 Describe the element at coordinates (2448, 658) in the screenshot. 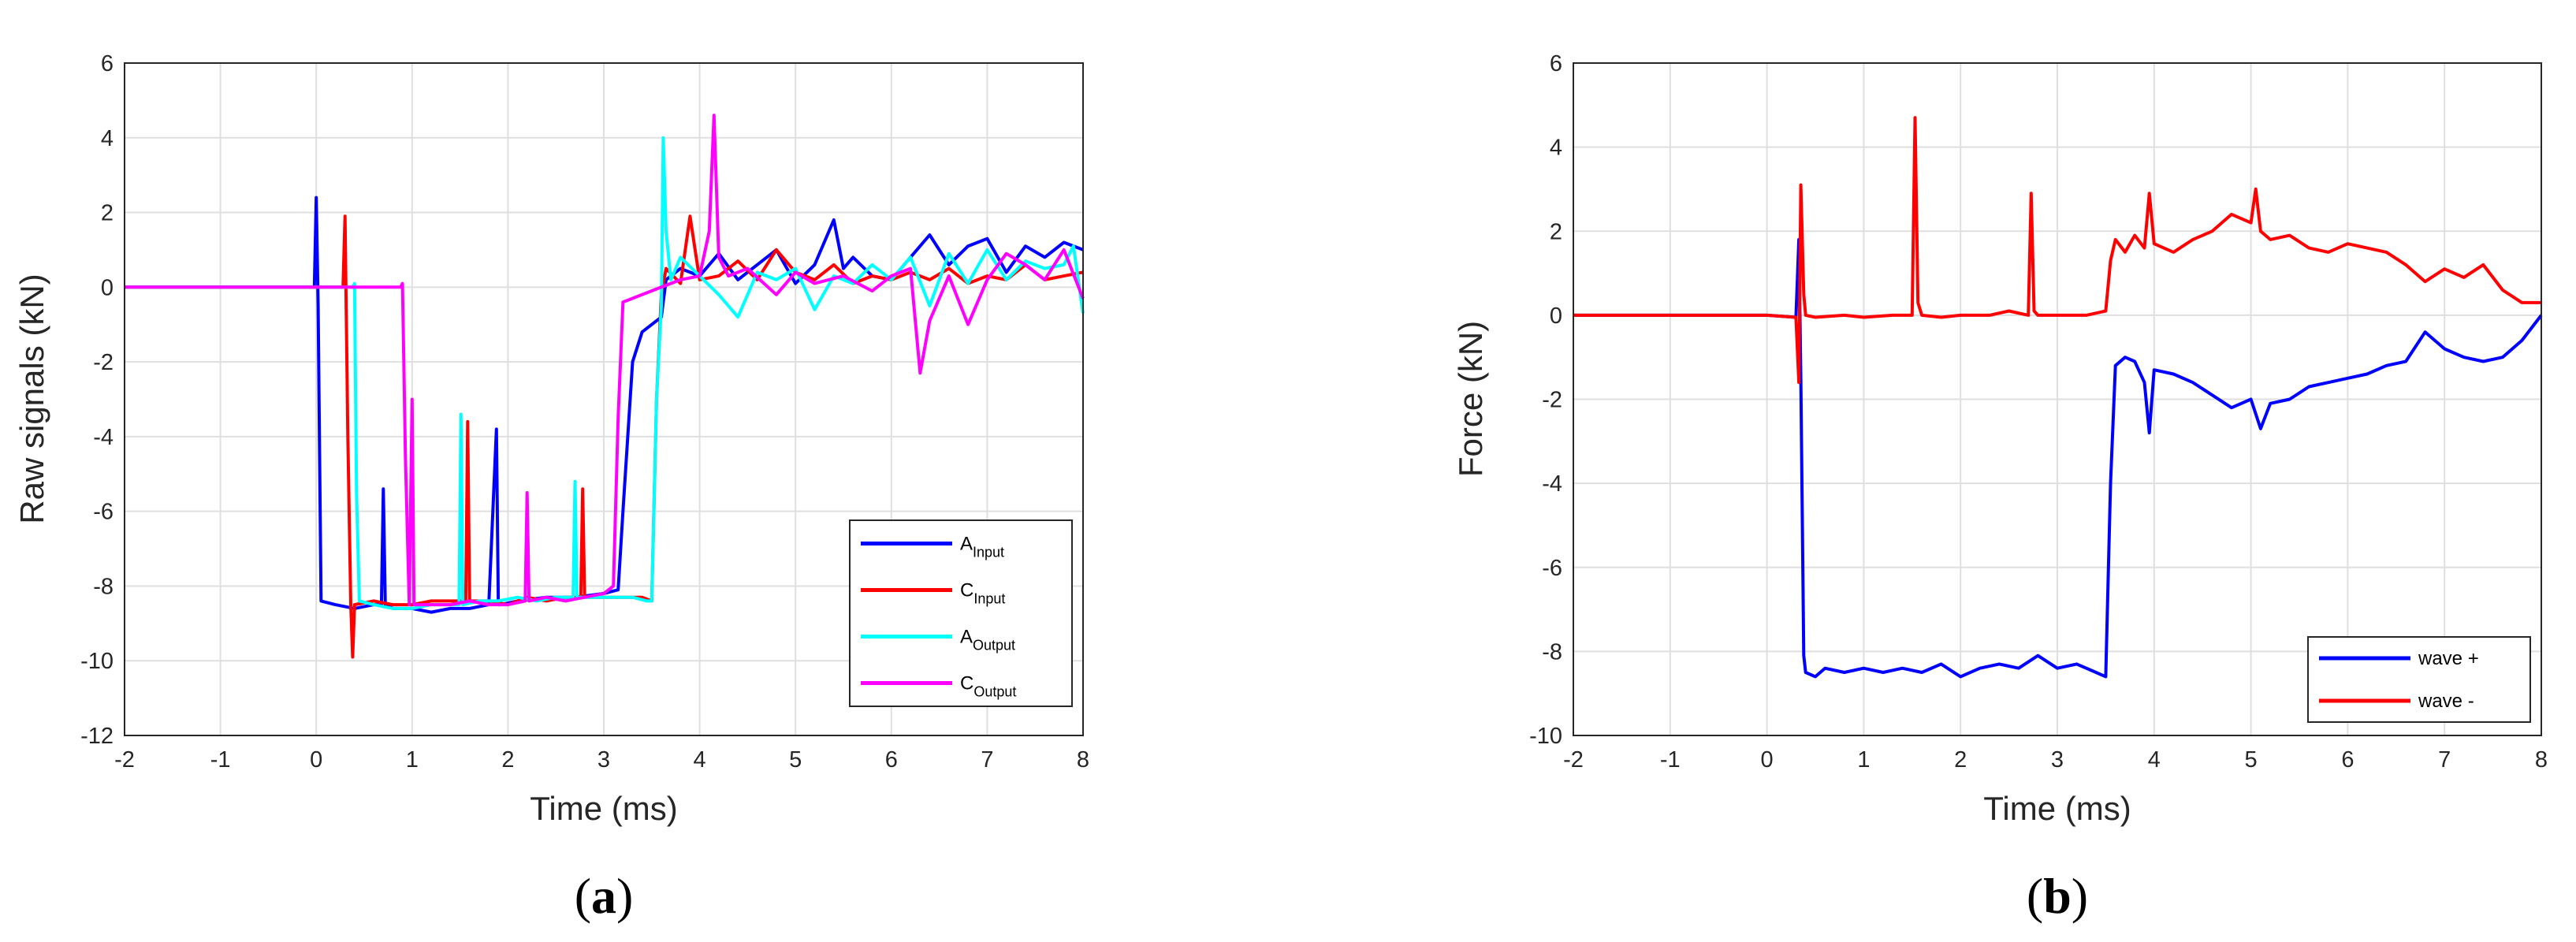

I see `legend-entry: wave +` at that location.